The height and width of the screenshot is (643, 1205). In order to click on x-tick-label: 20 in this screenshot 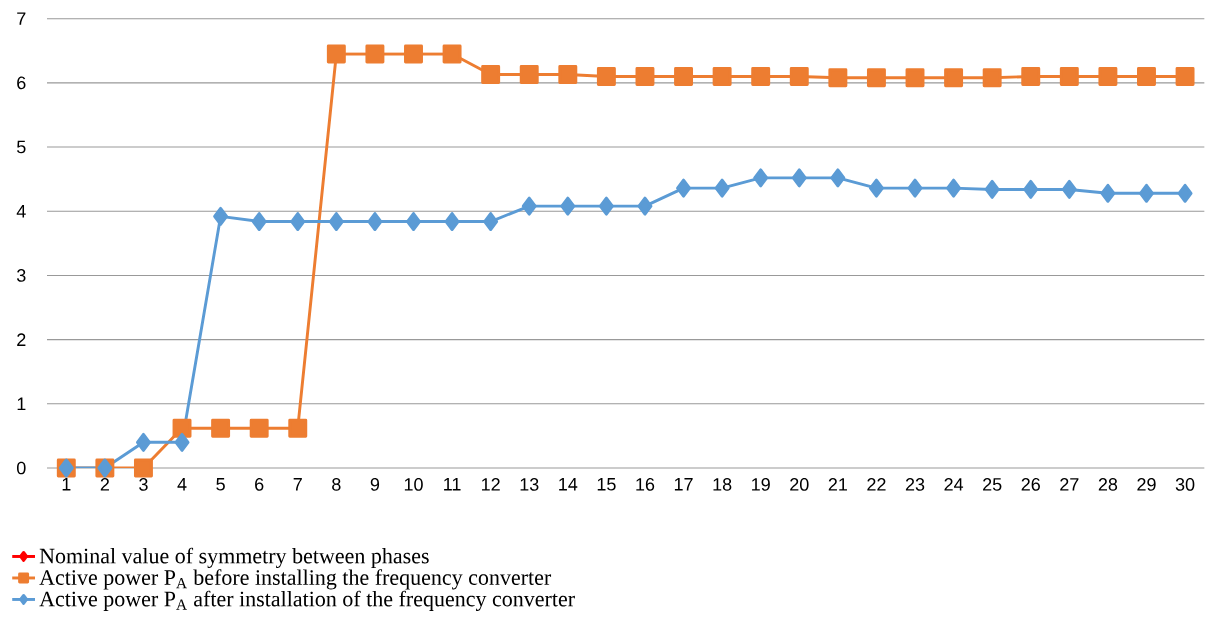, I will do `click(799, 484)`.